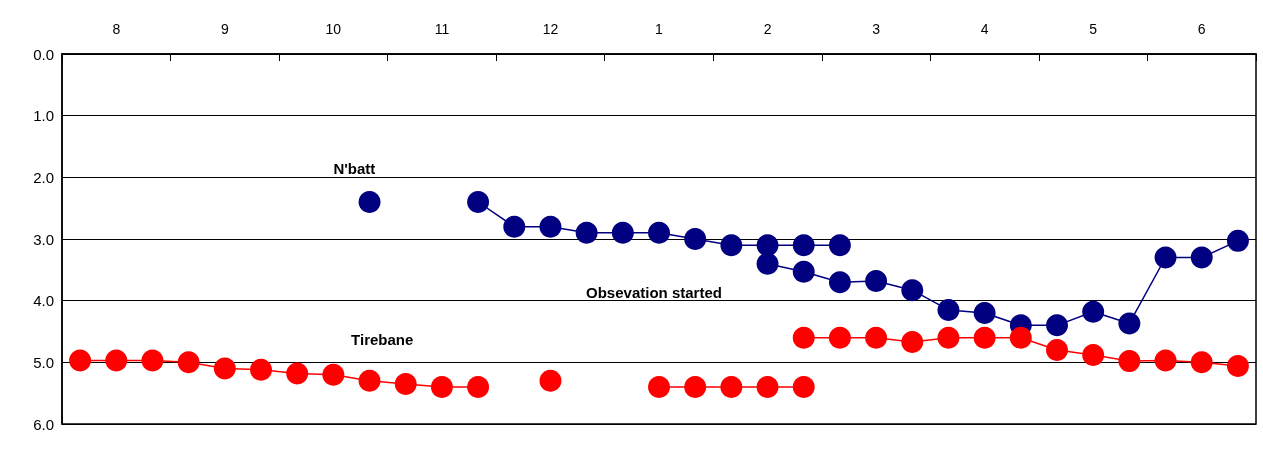 This screenshot has height=462, width=1263. I want to click on x-tick-label: 9, so click(224, 29).